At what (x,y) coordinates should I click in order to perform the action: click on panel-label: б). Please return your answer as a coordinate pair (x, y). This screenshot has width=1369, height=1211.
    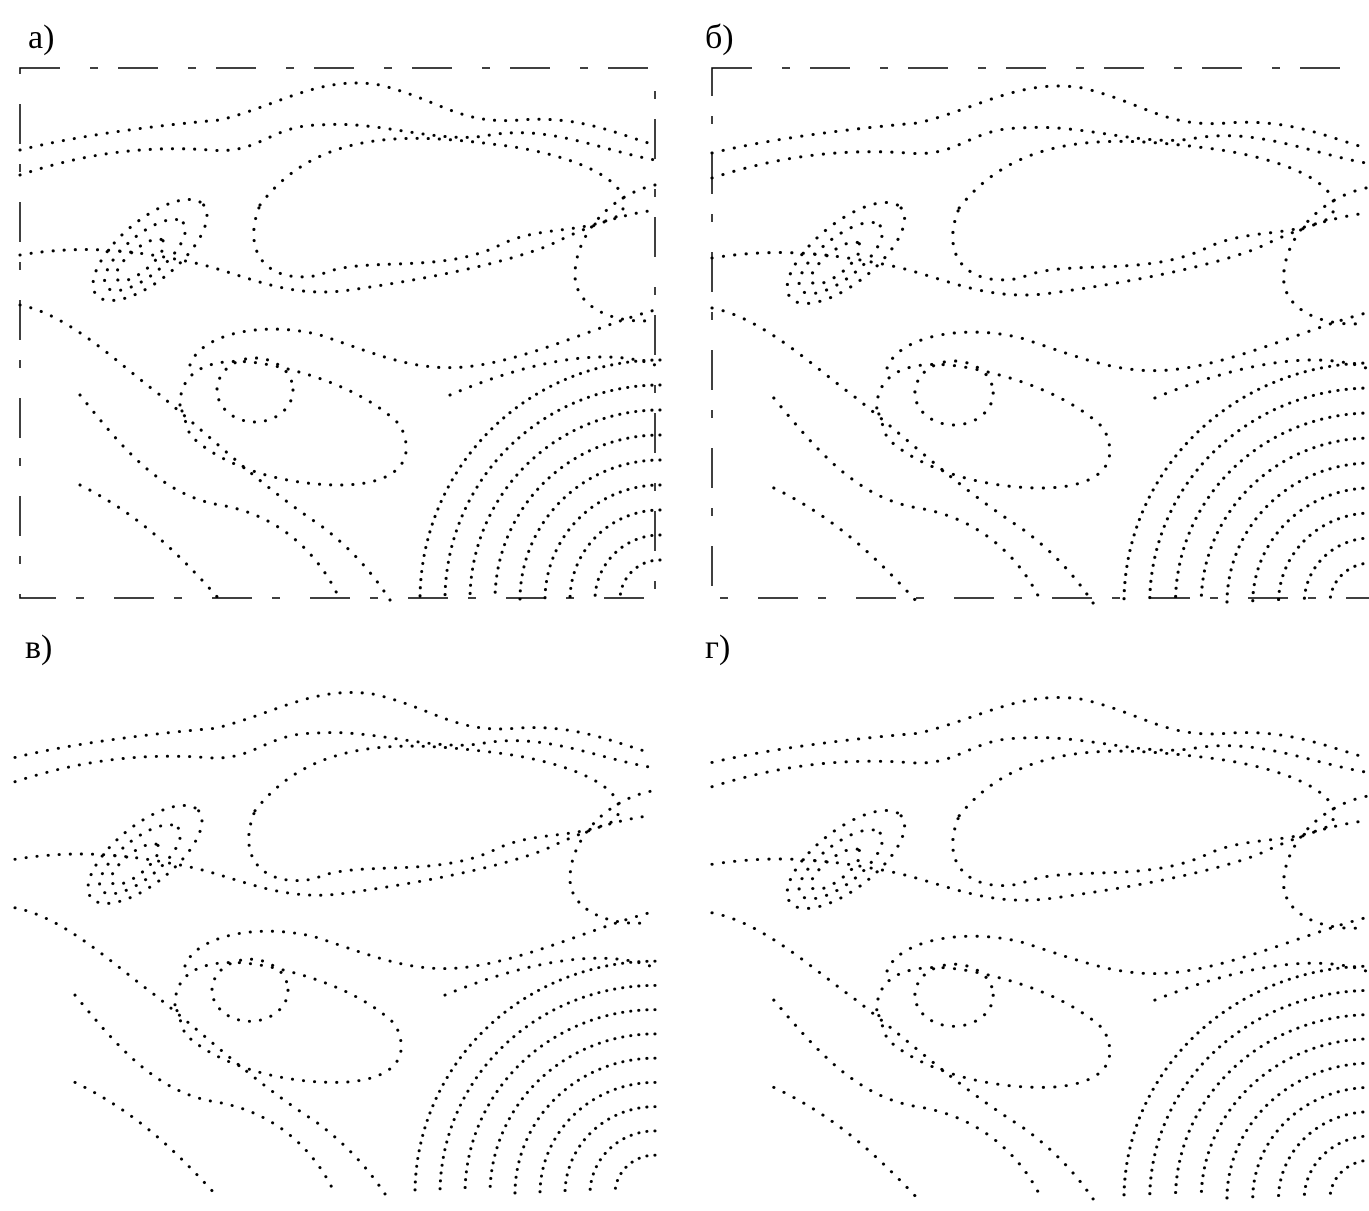
    Looking at the image, I should click on (719, 37).